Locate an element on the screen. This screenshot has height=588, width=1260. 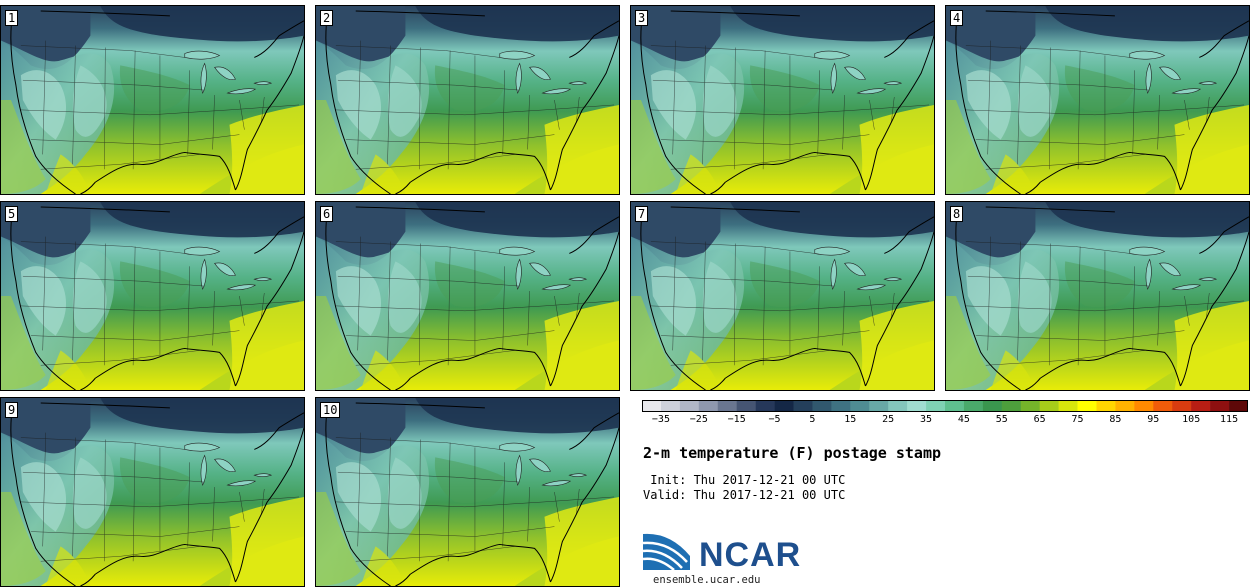
member-label: 8 is located at coordinates (957, 214).